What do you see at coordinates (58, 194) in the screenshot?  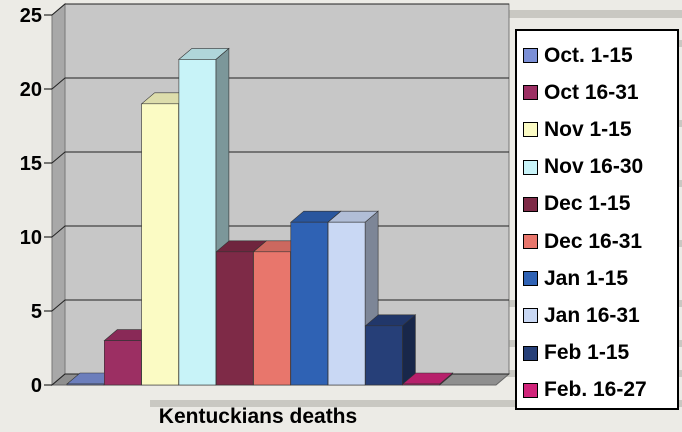 I see `side-wall` at bounding box center [58, 194].